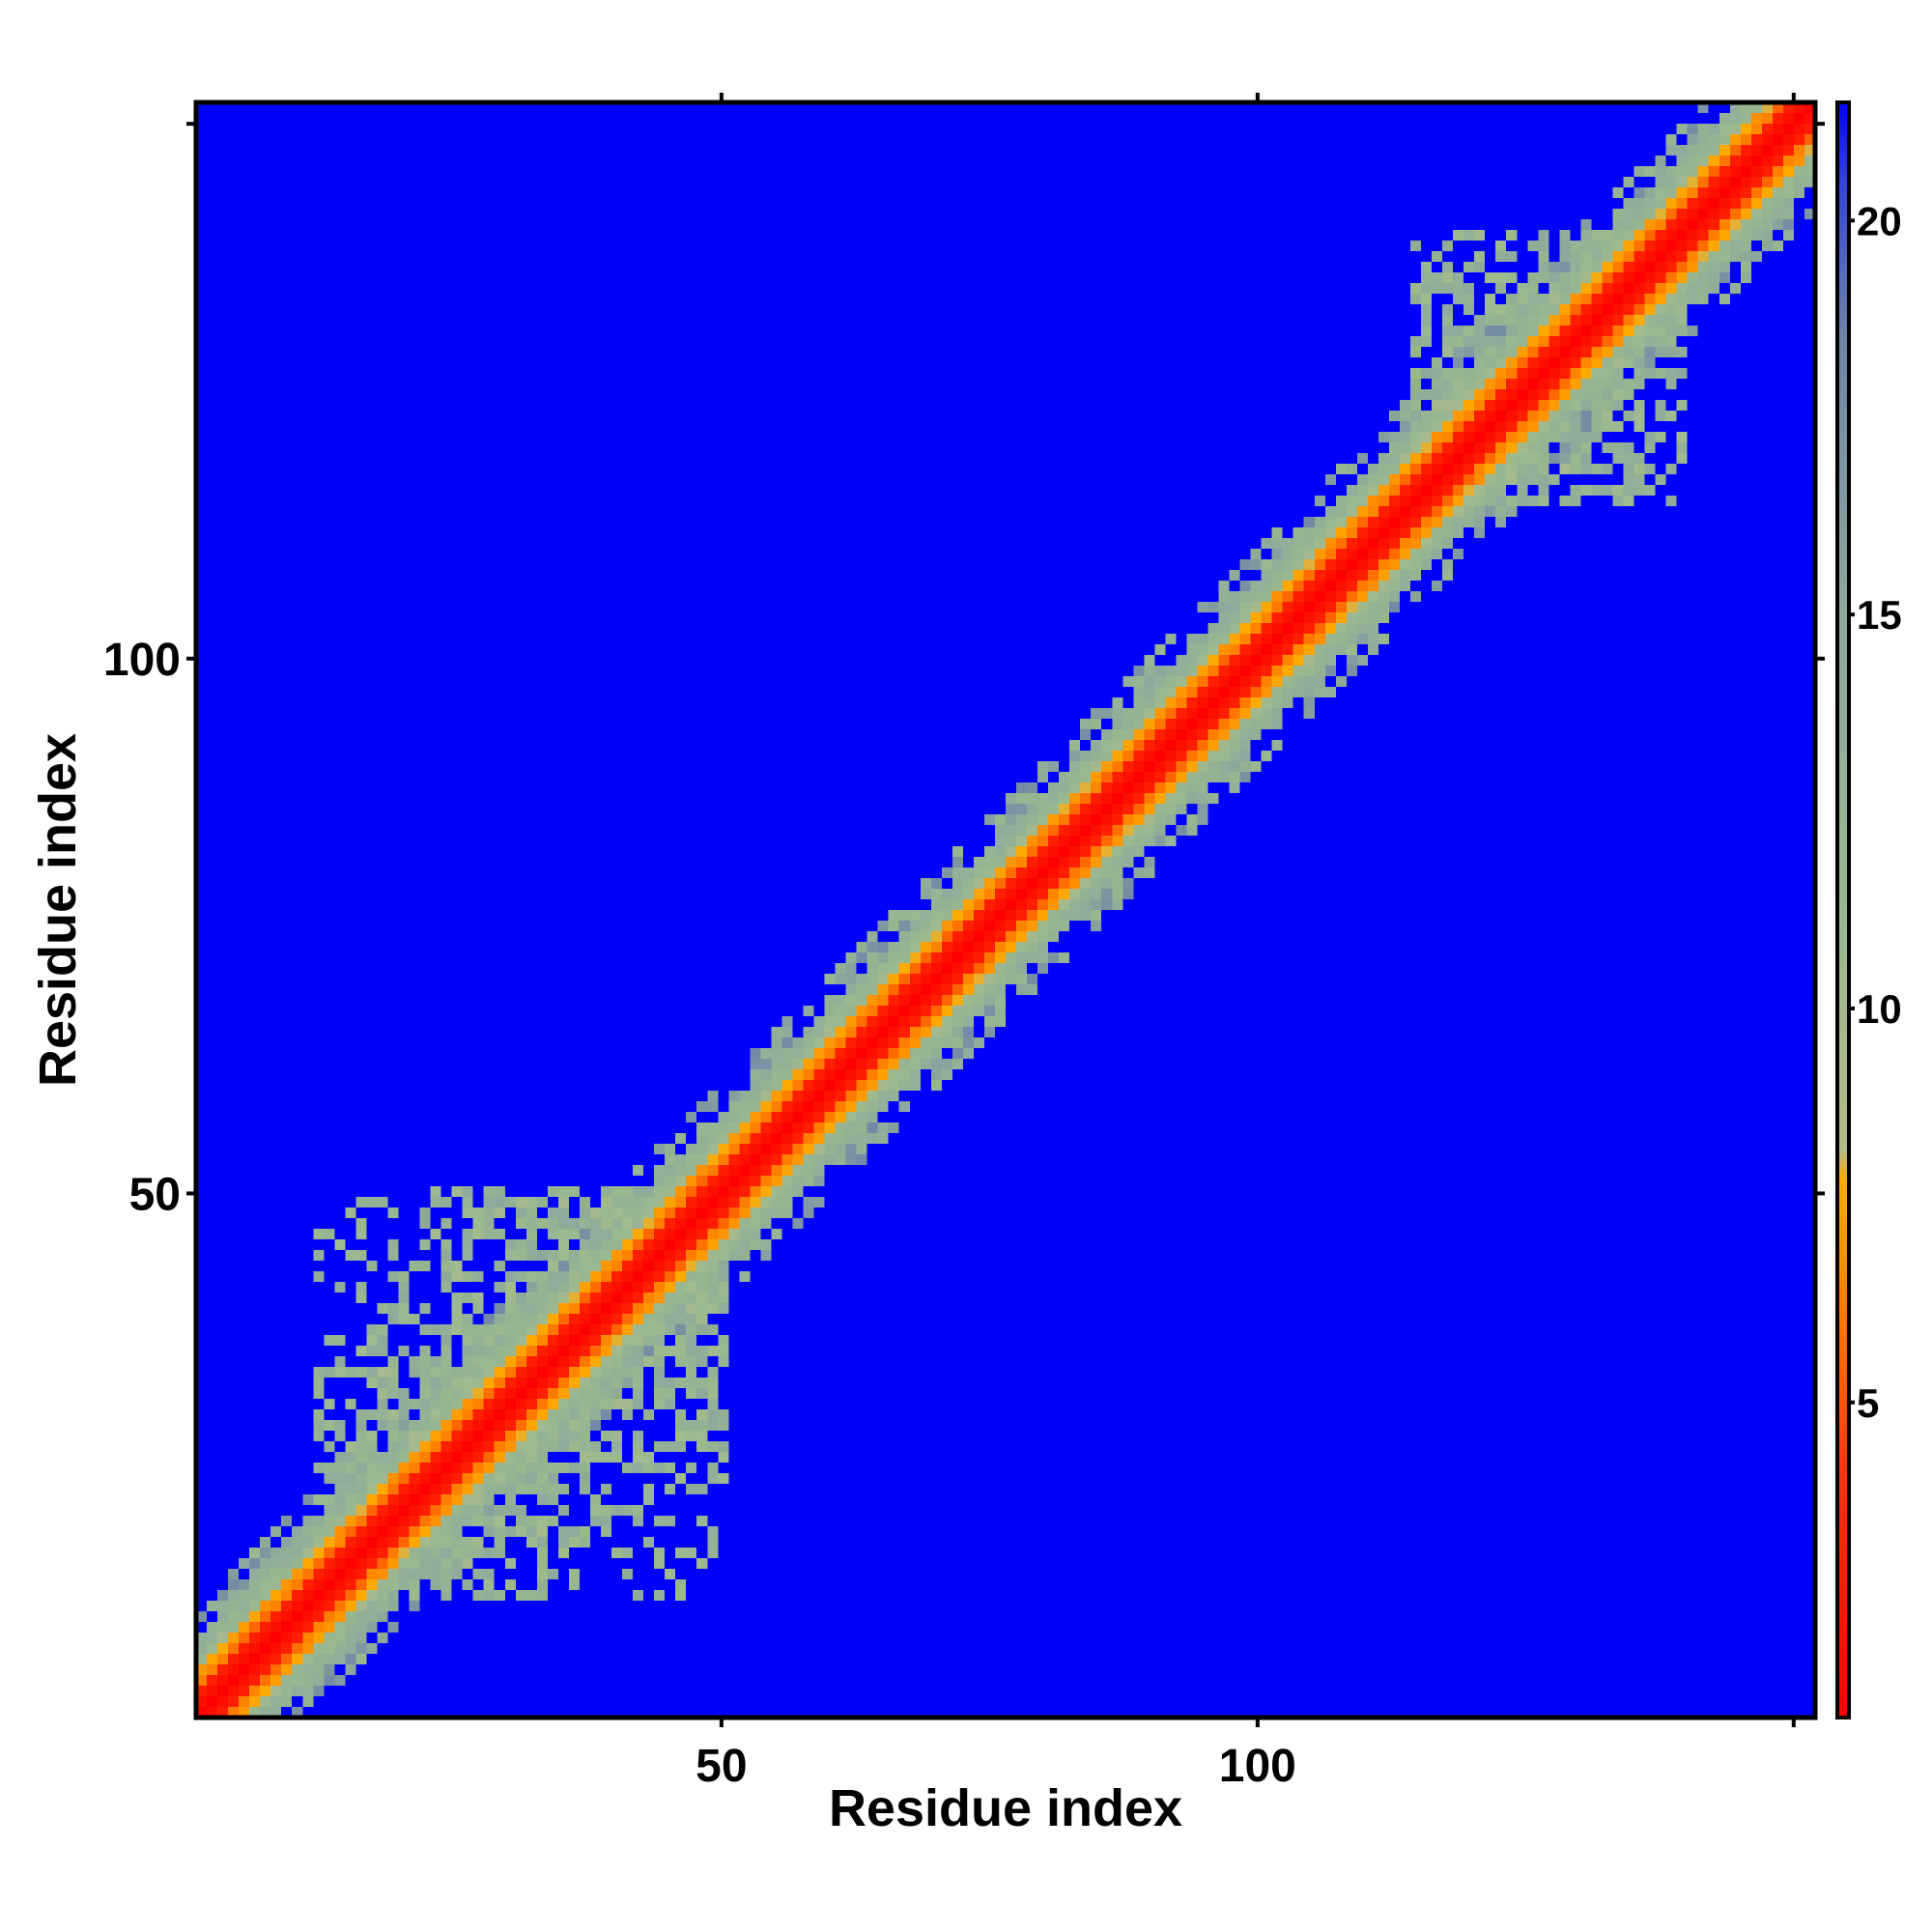 The height and width of the screenshot is (1932, 1932). I want to click on y-axis: 50 100, so click(149, 671).